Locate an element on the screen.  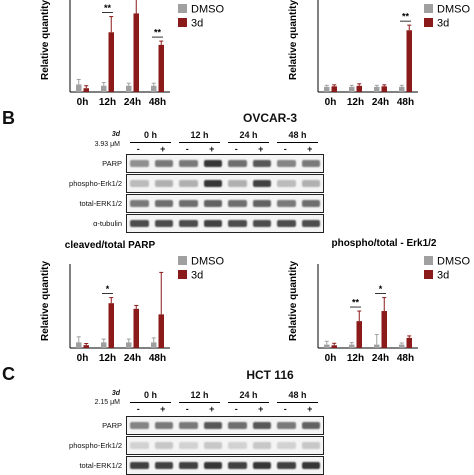
panel-b-timepoint: 48 h is located at coordinates (297, 135).